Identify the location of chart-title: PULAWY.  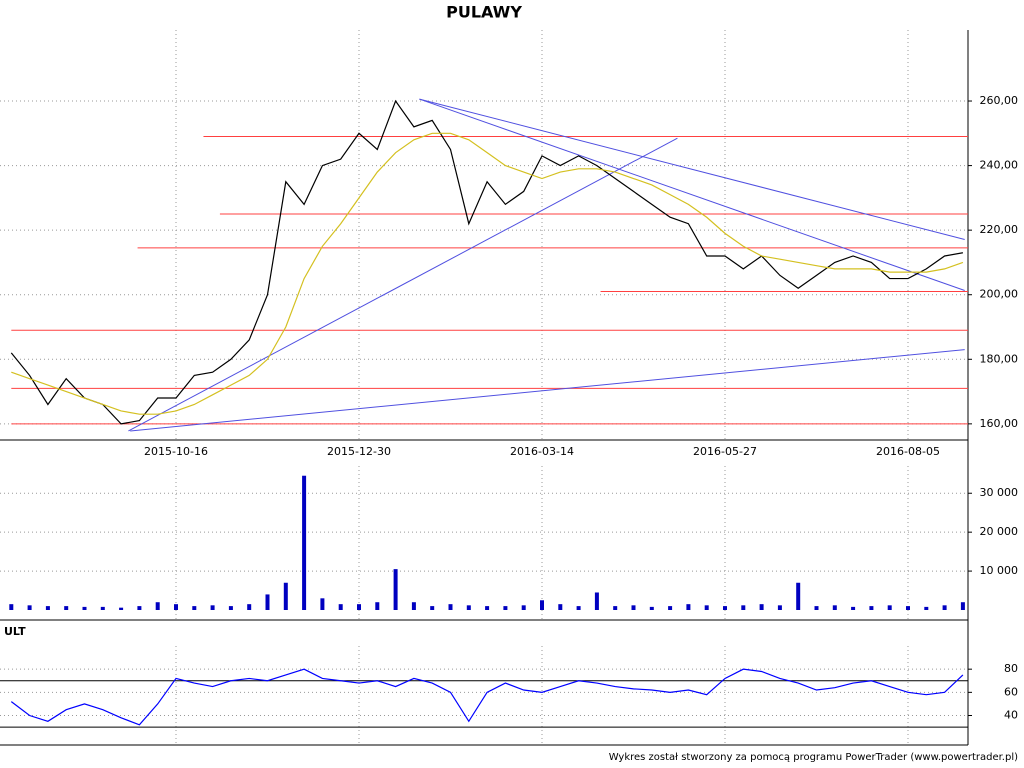
(484, 12).